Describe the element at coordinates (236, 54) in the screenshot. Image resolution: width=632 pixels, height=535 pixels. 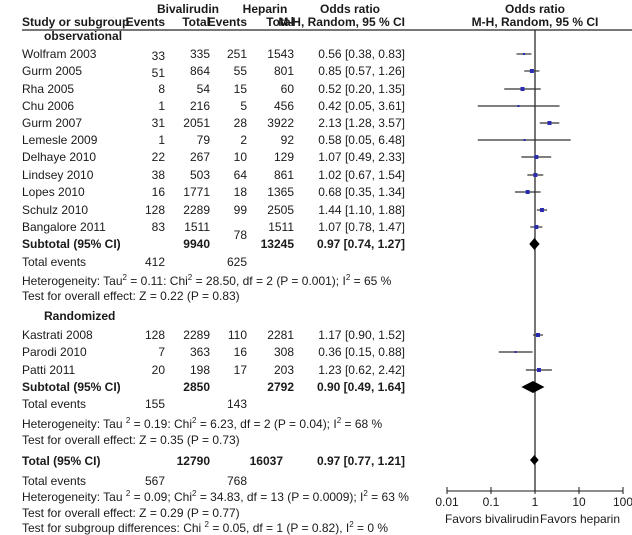
I see `hep-events: 251` at that location.